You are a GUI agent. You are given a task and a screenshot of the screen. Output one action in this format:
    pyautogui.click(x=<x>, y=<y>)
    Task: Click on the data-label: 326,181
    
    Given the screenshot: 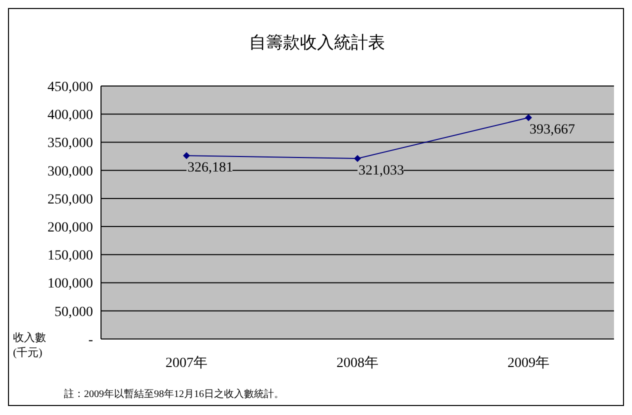 What is the action you would take?
    pyautogui.click(x=210, y=168)
    